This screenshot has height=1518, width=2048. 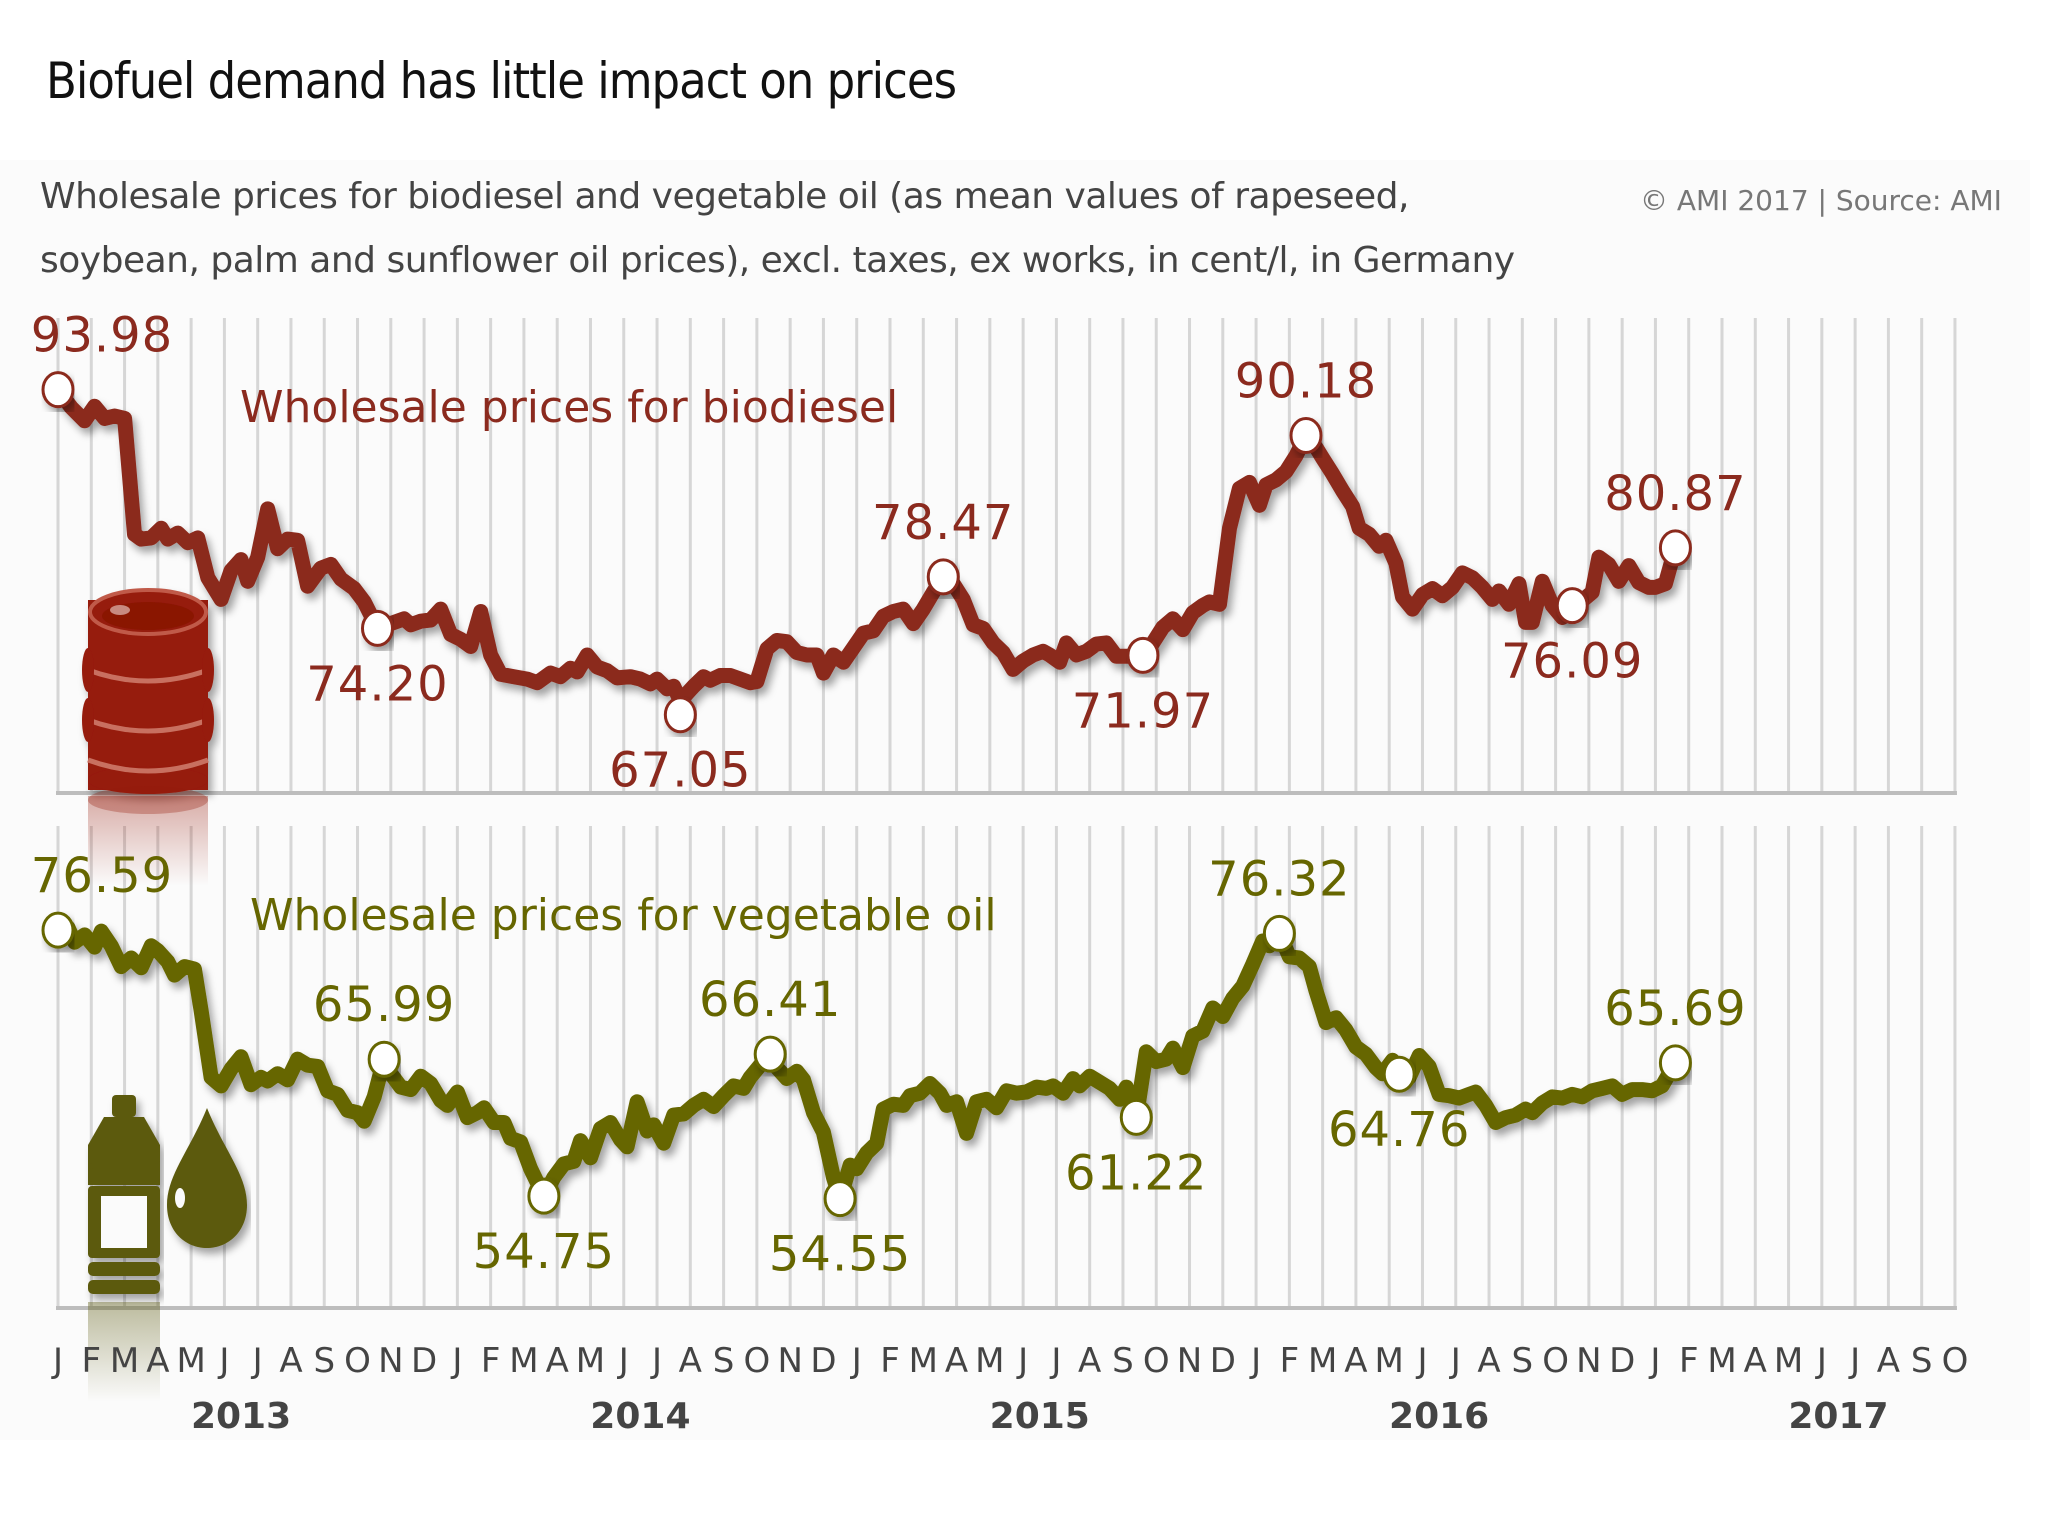 What do you see at coordinates (1572, 662) in the screenshot?
I see `value-label: 76.09` at bounding box center [1572, 662].